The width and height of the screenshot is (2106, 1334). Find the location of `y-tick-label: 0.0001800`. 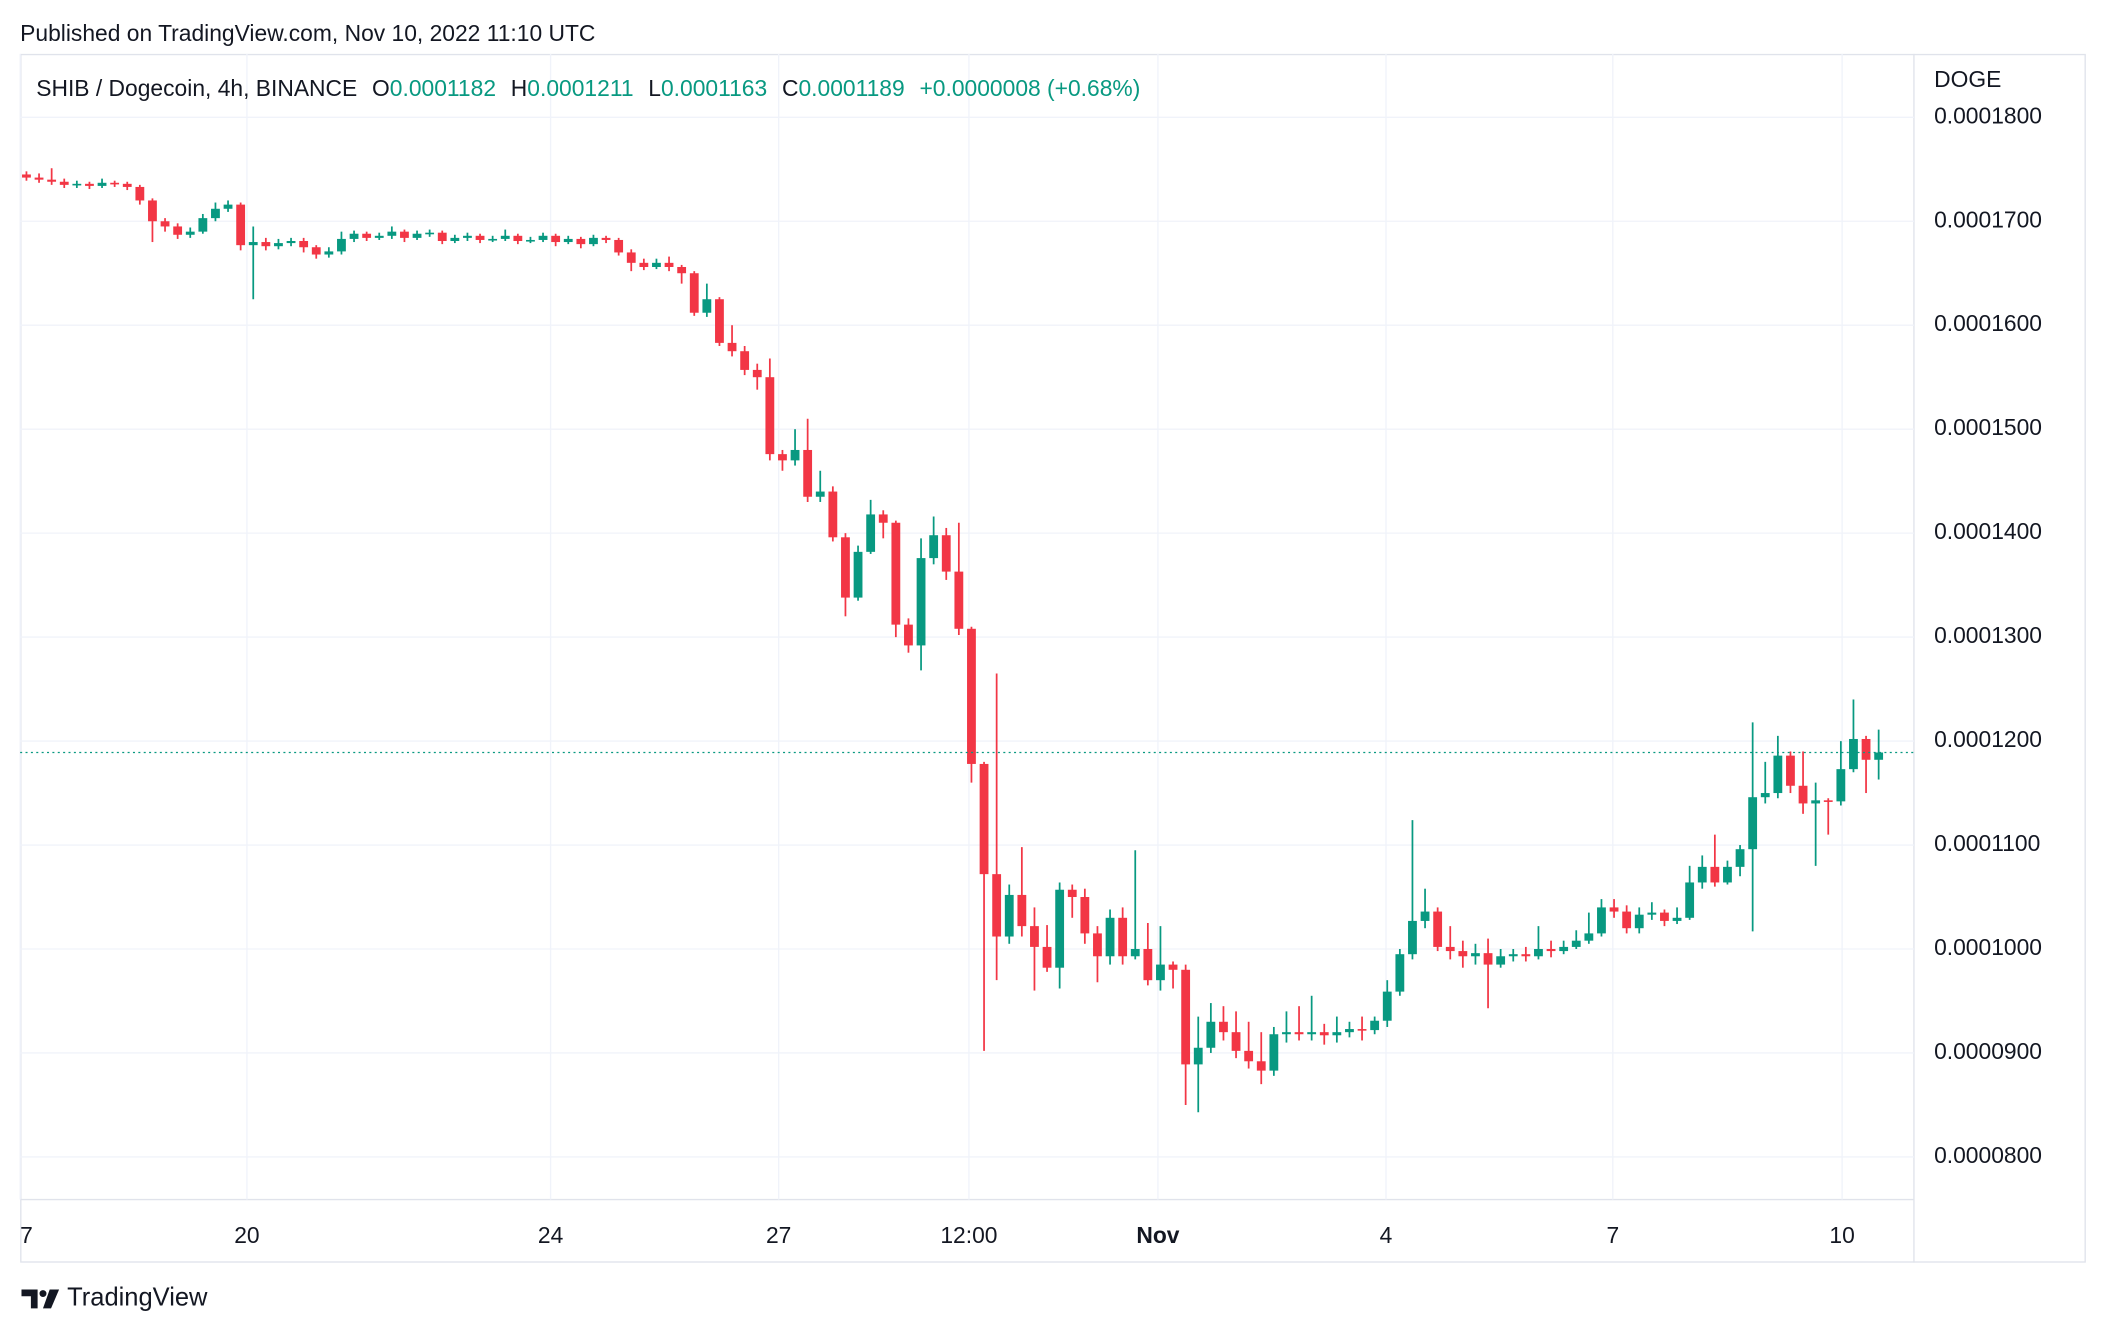

y-tick-label: 0.0001800 is located at coordinates (1988, 115).